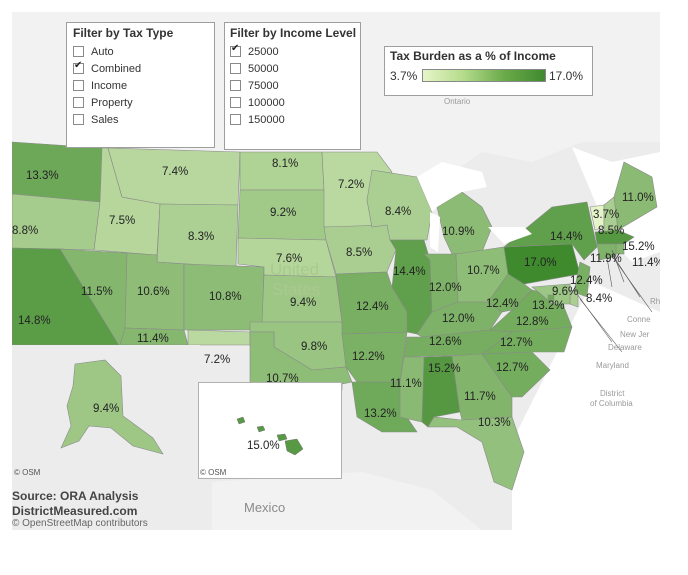  Describe the element at coordinates (282, 437) in the screenshot. I see `hawaii-island-maui` at that location.